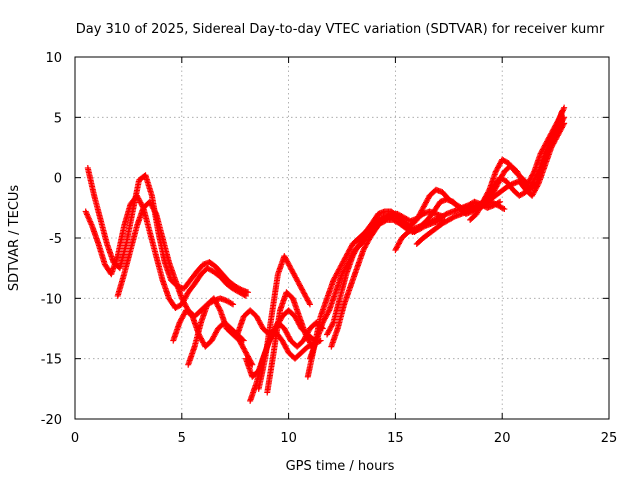 This screenshot has height=480, width=640. What do you see at coordinates (182, 438) in the screenshot?
I see `x-tick-label: 5` at bounding box center [182, 438].